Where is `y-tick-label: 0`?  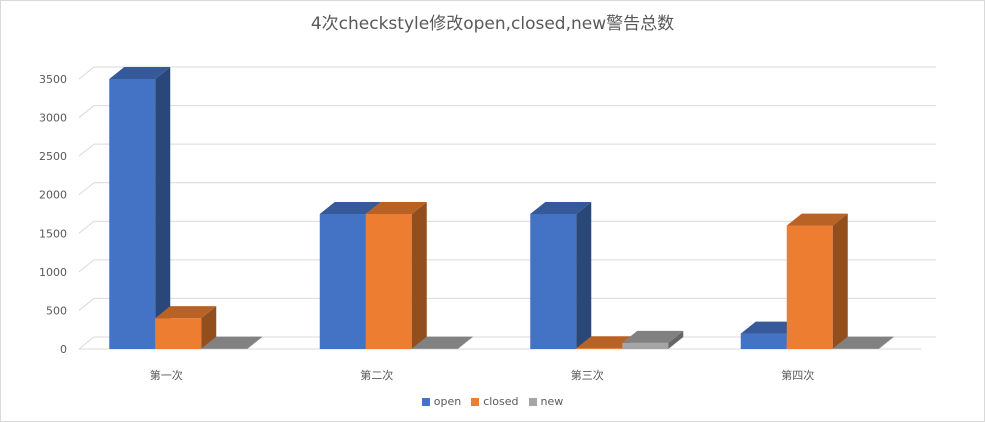
y-tick-label: 0 is located at coordinates (63, 349).